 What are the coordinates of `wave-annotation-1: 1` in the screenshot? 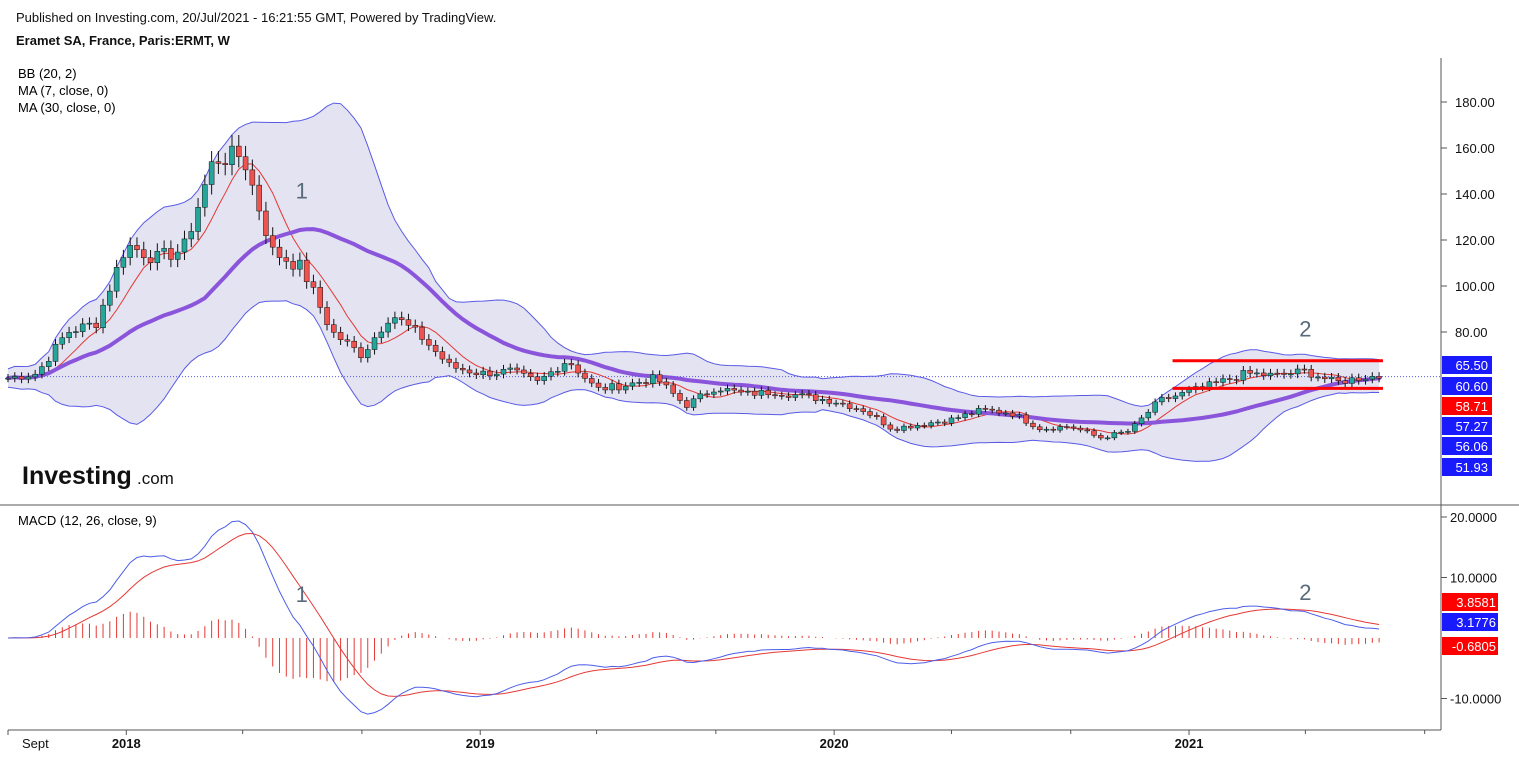 It's located at (302, 191).